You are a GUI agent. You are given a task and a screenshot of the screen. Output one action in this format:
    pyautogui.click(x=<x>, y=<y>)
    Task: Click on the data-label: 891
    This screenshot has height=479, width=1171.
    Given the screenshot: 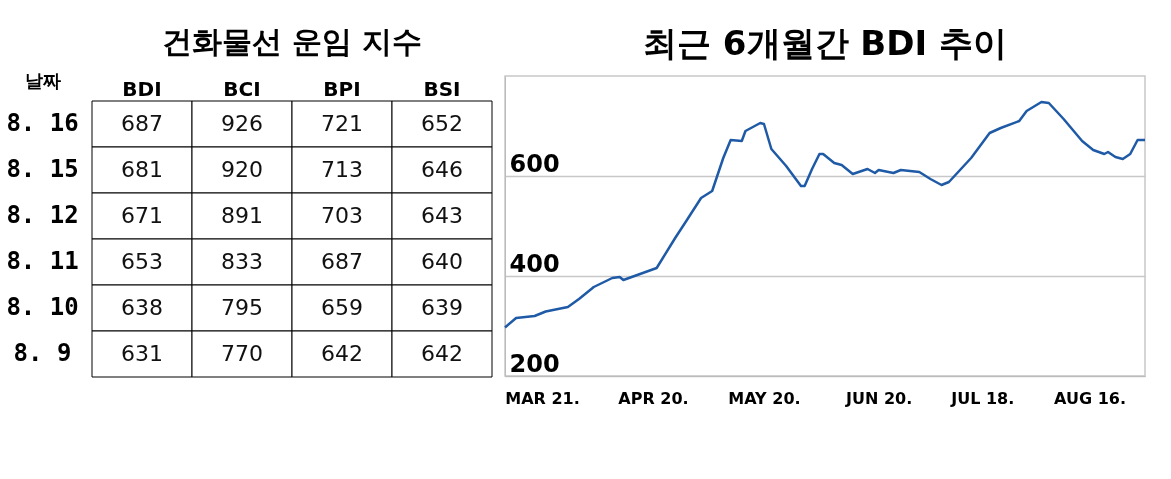 What is the action you would take?
    pyautogui.click(x=242, y=215)
    